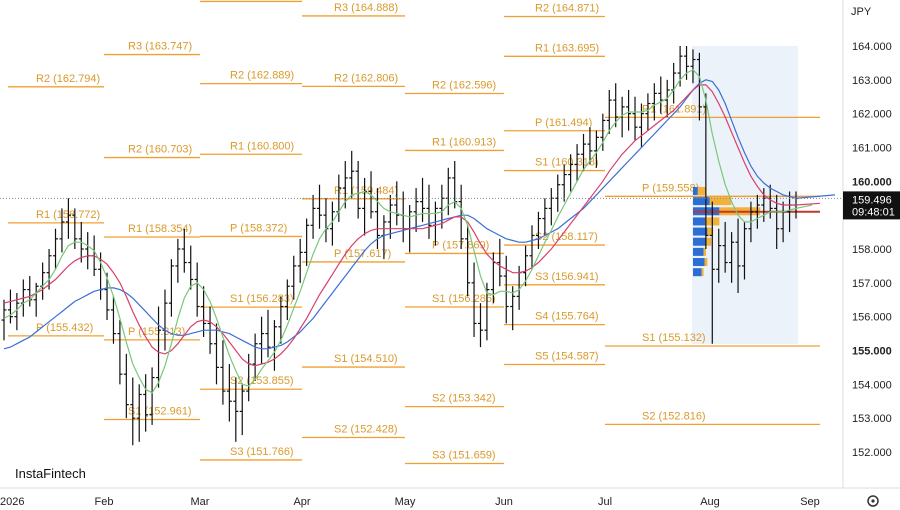 Image resolution: width=900 pixels, height=510 pixels. What do you see at coordinates (567, 48) in the screenshot?
I see `pivot-label: R1 (163.695)` at bounding box center [567, 48].